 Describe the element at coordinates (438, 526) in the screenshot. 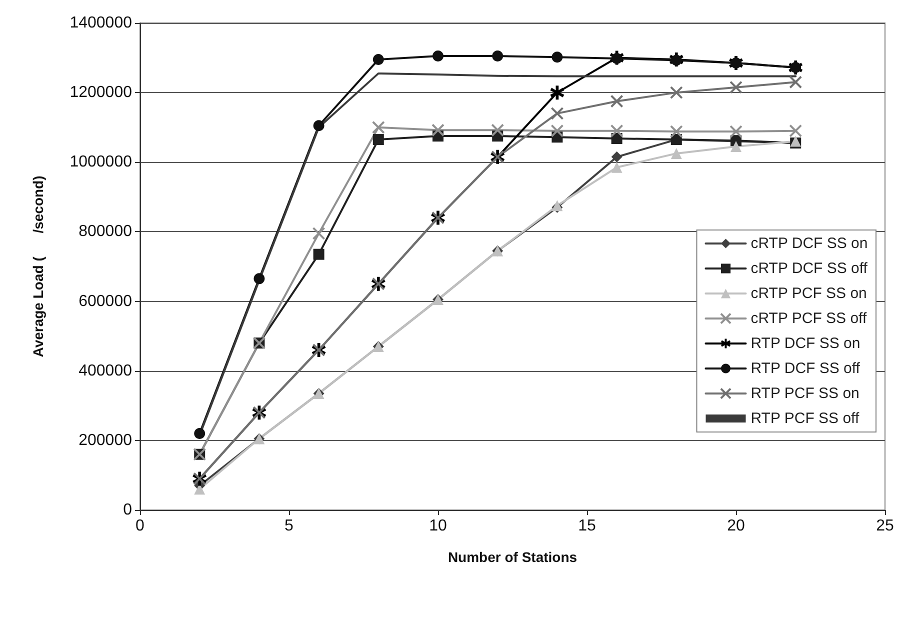

I see `x-tick-label: 10` at that location.